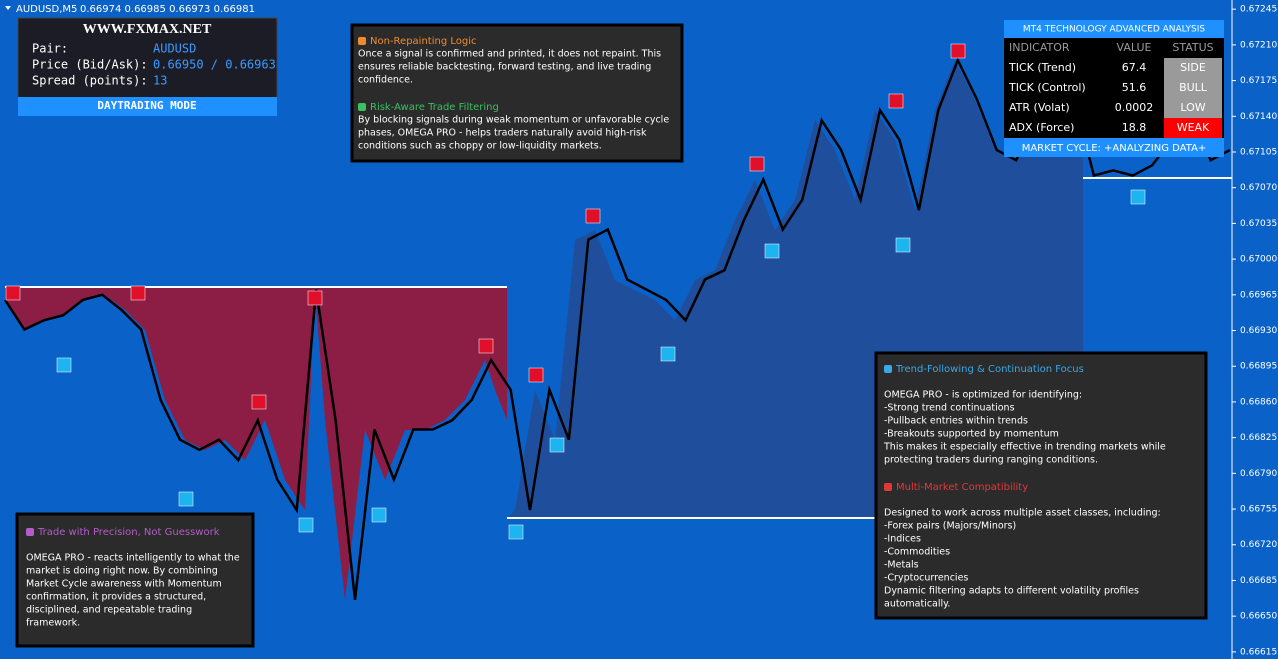  Describe the element at coordinates (1258, 367) in the screenshot. I see `y-tick-label: 0.66895` at that location.